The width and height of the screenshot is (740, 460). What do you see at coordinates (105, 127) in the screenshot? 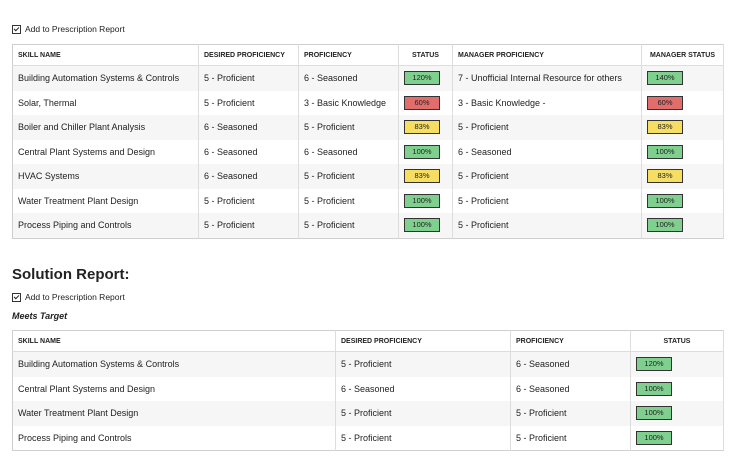
I see `table-cell: Boiler and Chiller Plant Analysis` at bounding box center [105, 127].